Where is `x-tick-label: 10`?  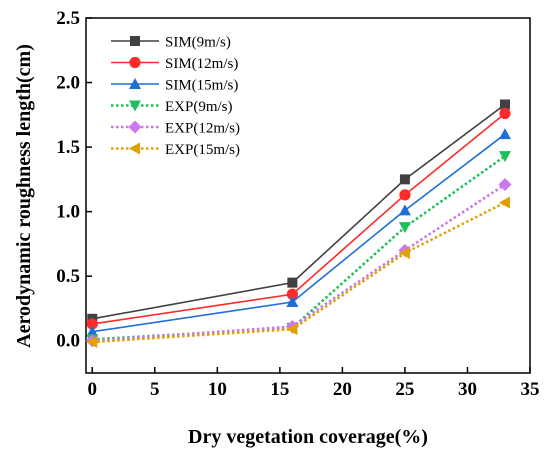 x-tick-label: 10 is located at coordinates (217, 389).